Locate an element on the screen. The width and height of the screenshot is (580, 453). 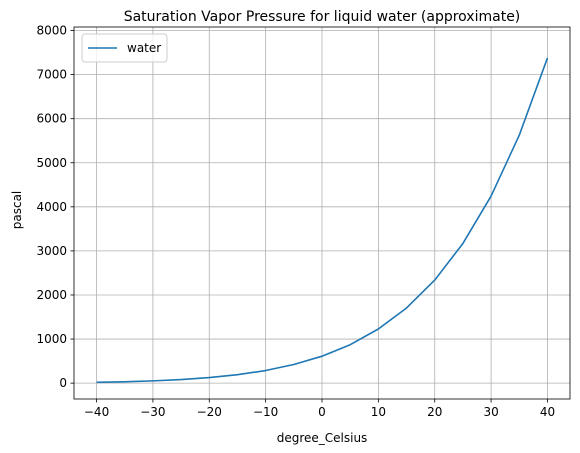
y-tick-label: 5000 is located at coordinates (51, 163).